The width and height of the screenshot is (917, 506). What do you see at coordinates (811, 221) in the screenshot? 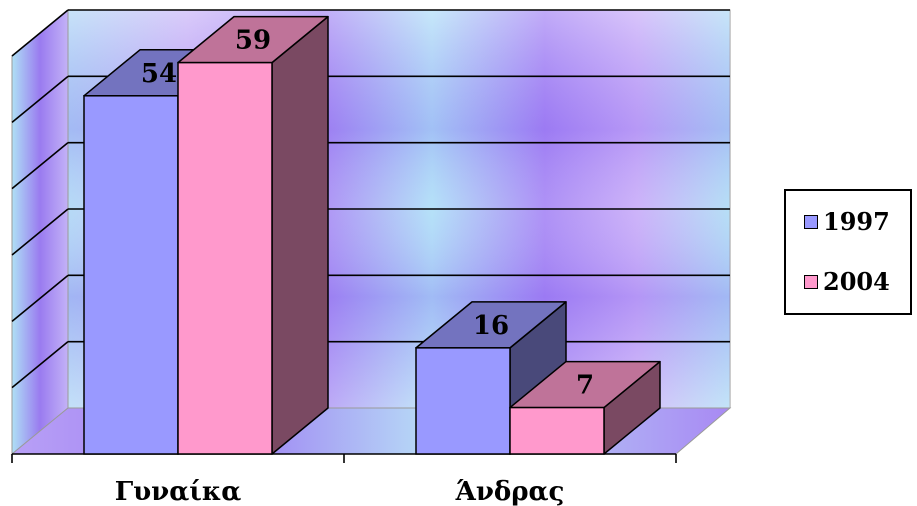
I see `legend-swatch-1997` at bounding box center [811, 221].